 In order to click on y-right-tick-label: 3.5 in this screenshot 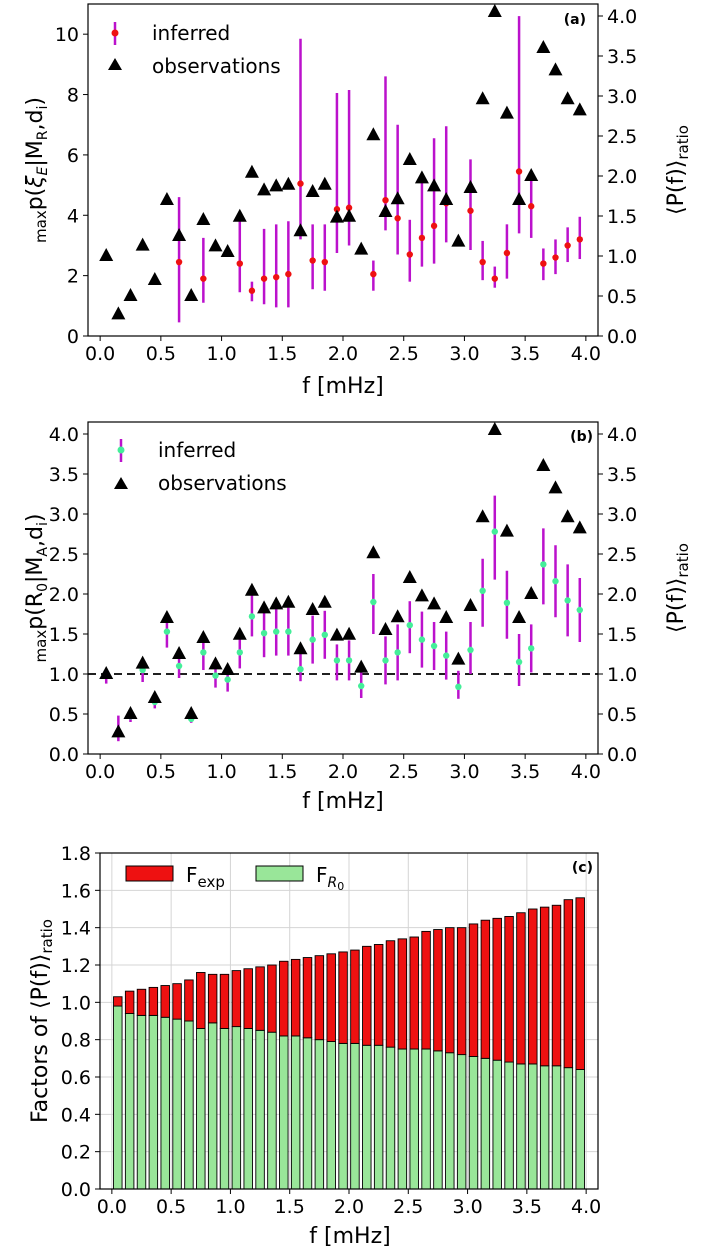, I will do `click(622, 475)`.